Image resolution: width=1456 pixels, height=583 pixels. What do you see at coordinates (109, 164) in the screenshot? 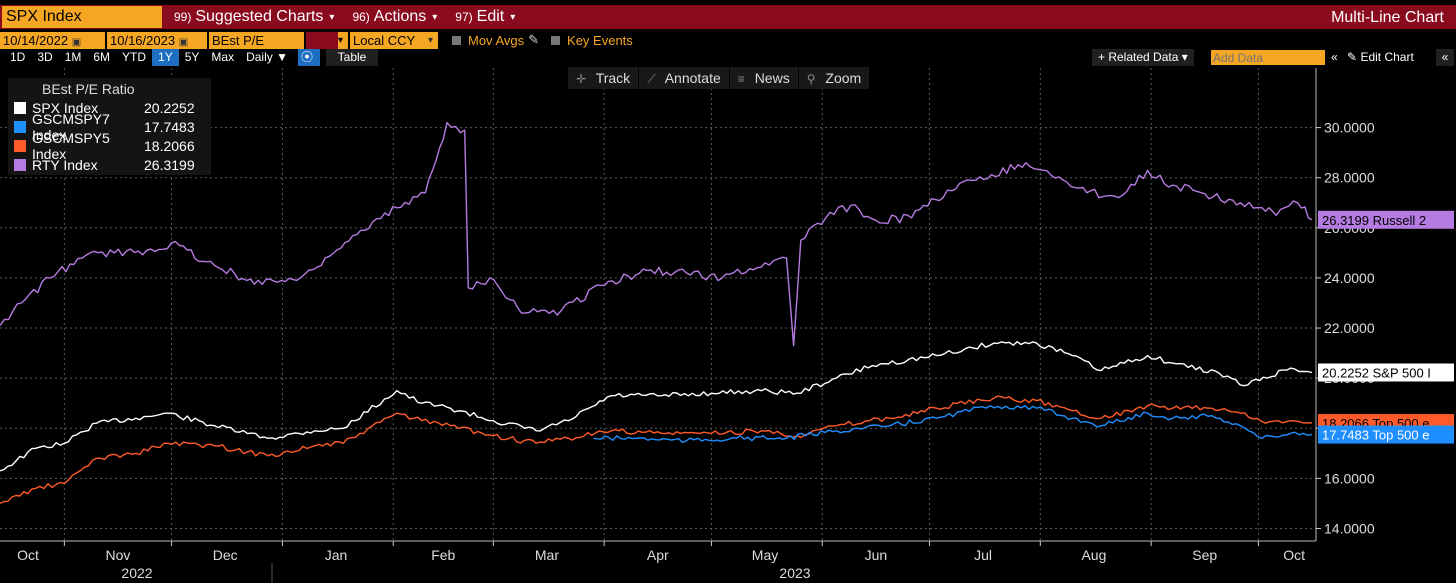
I see `legend-item-rty: RTY Index 26.3199` at bounding box center [109, 164].